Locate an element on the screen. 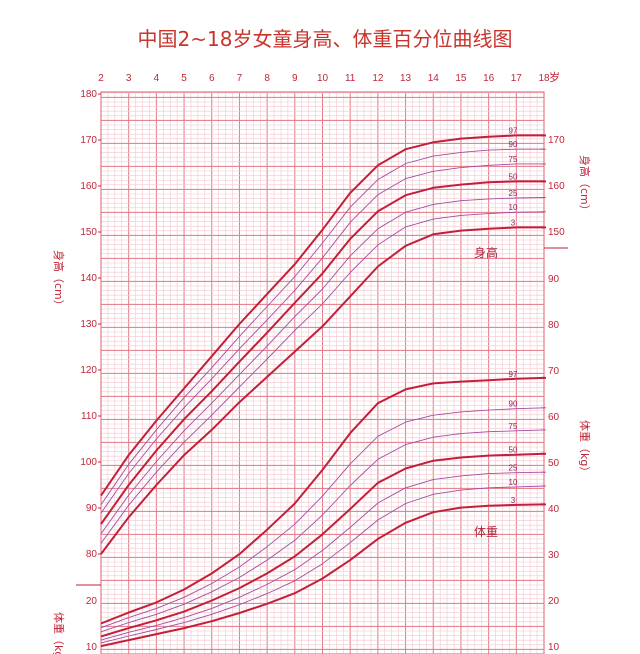 The height and width of the screenshot is (654, 640). left-height-tick-label: 130 is located at coordinates (88, 324).